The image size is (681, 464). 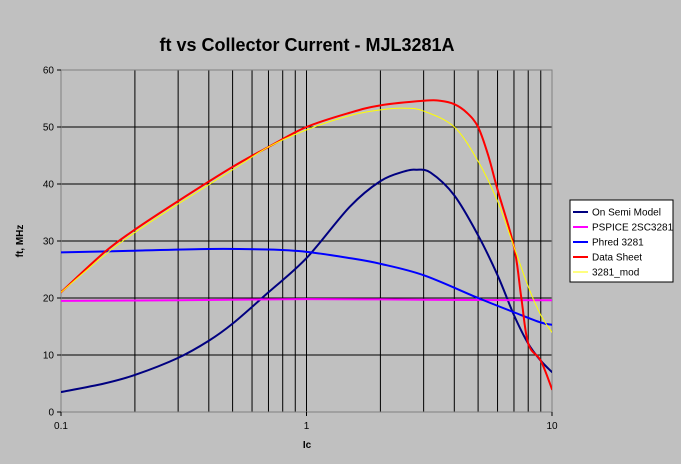 I want to click on y-tick-label: 40, so click(x=49, y=185).